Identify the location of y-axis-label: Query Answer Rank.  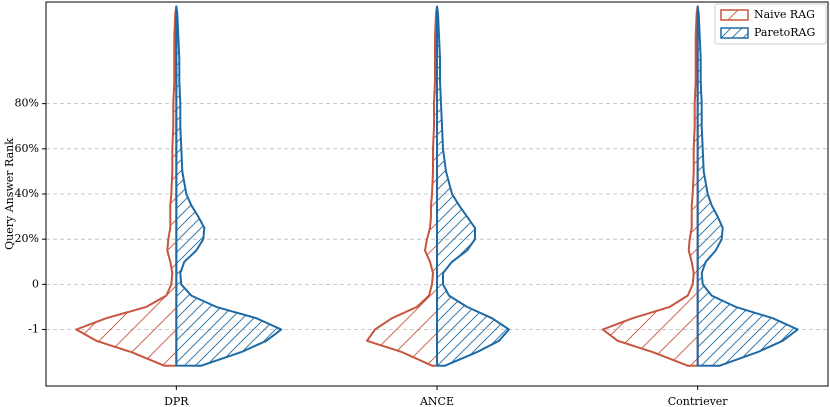
(9, 194).